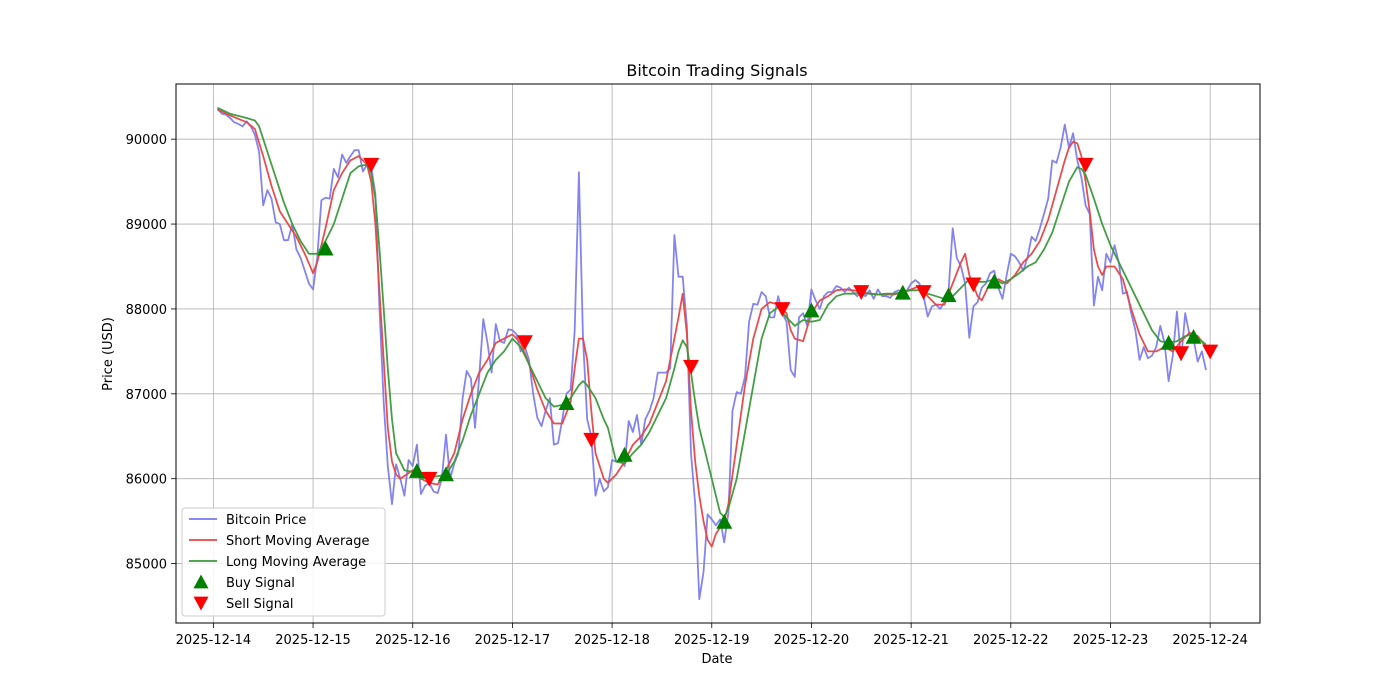 The height and width of the screenshot is (700, 1400). I want to click on x-tick-label: 2025-12-15, so click(313, 640).